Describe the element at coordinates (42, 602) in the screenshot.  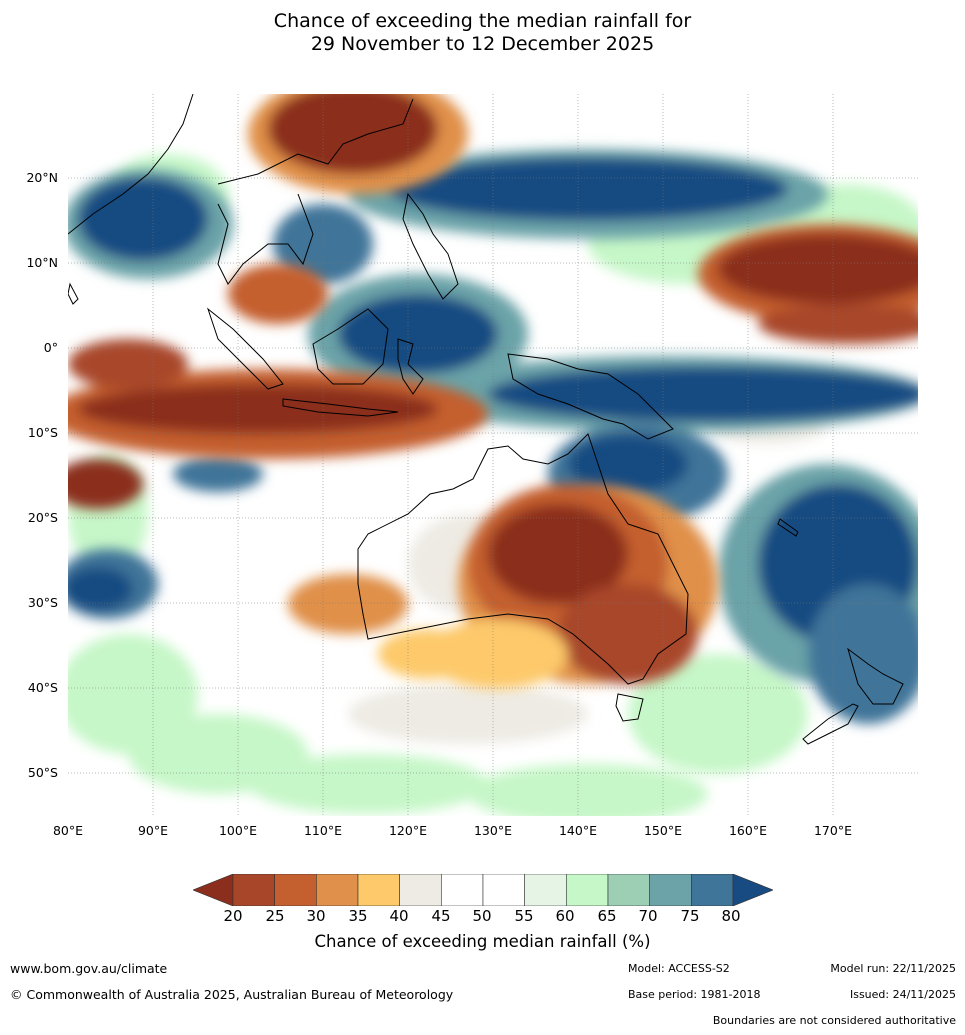
I see `lat-label-30s: 30°S` at that location.